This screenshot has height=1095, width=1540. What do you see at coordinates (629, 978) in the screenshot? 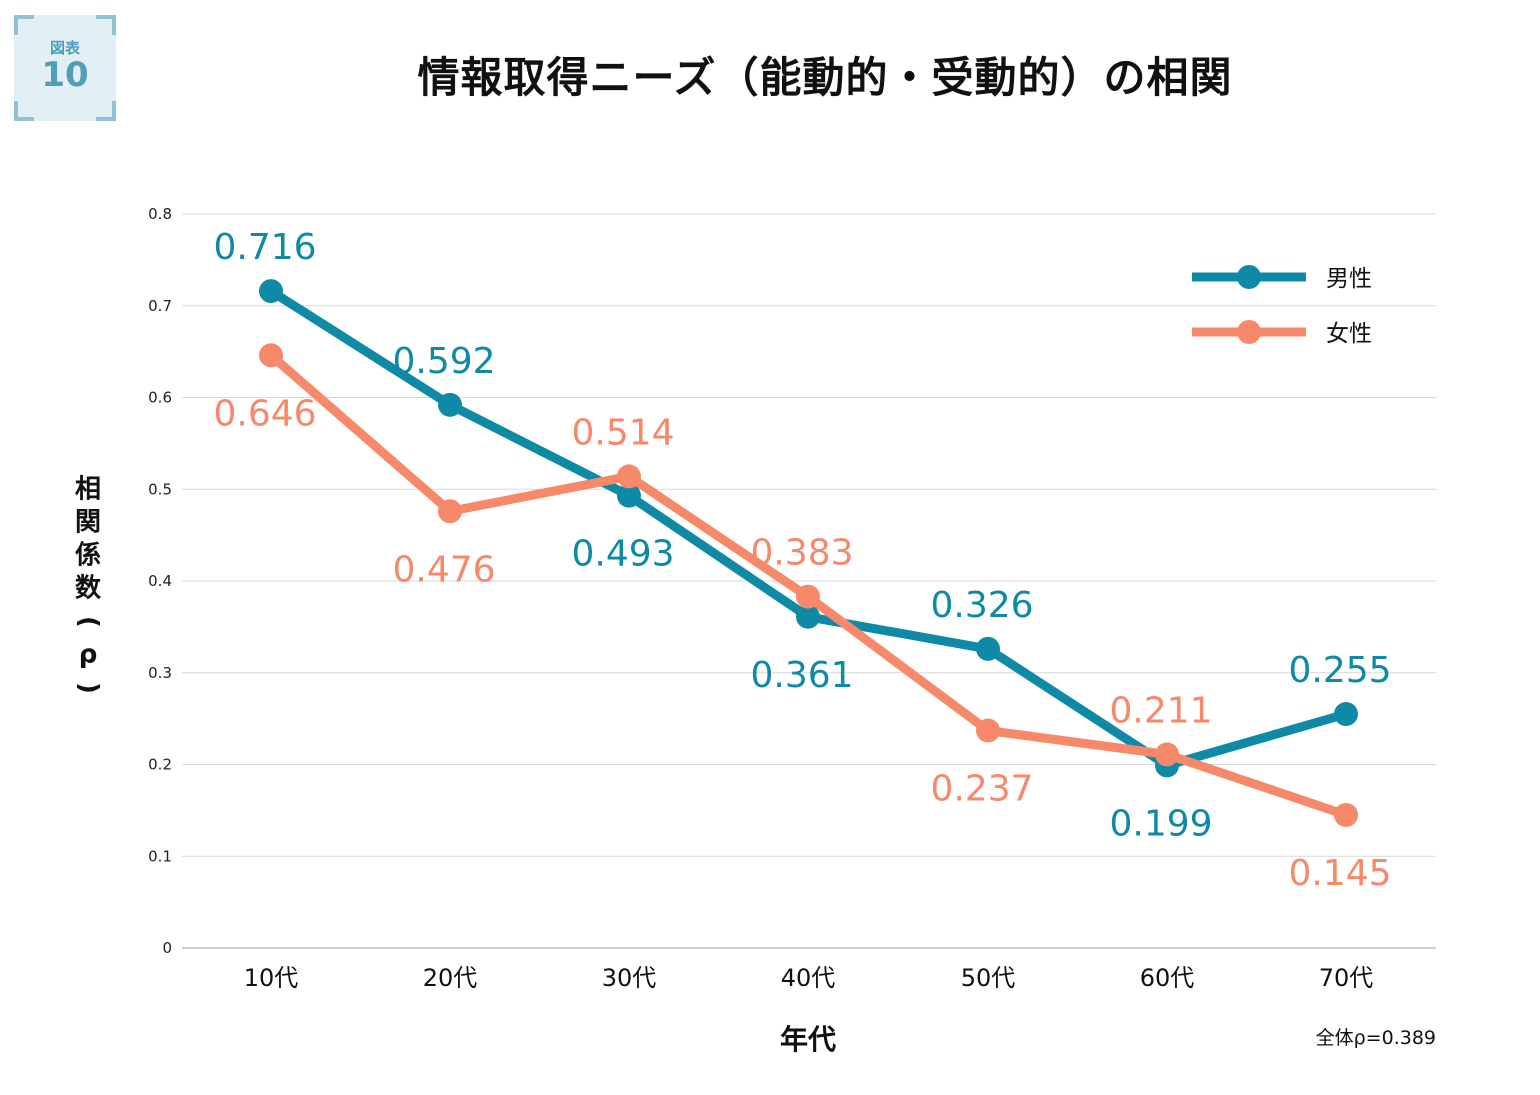
I see `x-tick-label: 30代` at bounding box center [629, 978].